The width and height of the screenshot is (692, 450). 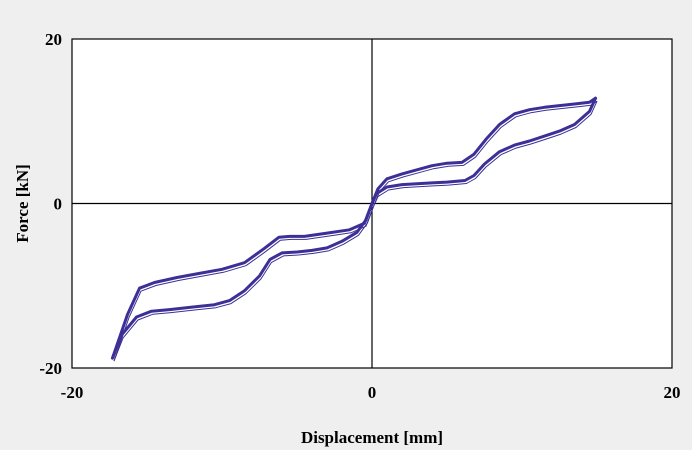 I want to click on series-line-2-cycle-trace, so click(x=485, y=153).